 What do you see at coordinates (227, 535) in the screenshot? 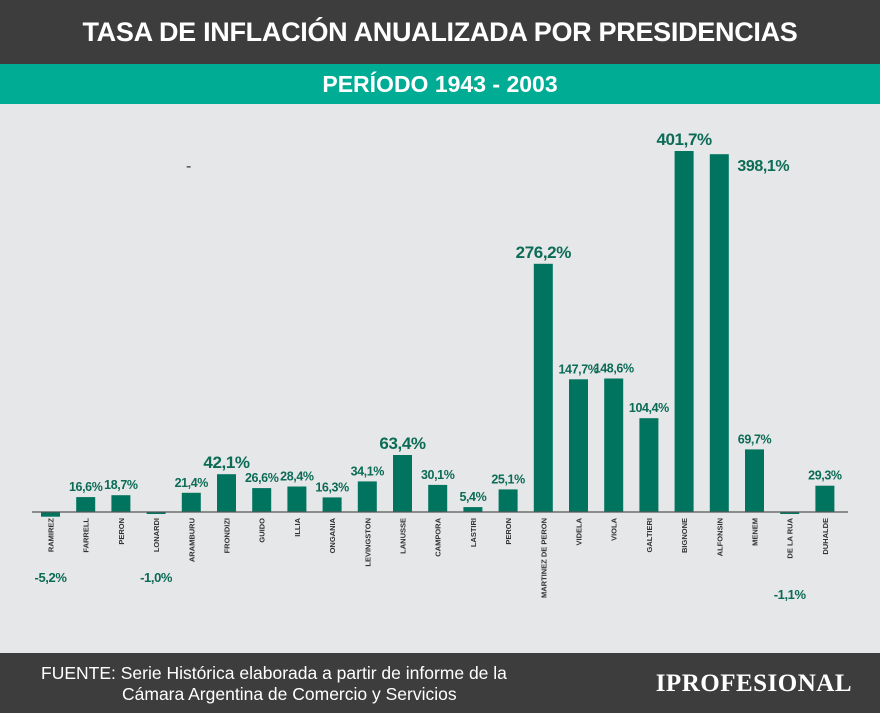
I see `category-label: FRONDIZI` at bounding box center [227, 535].